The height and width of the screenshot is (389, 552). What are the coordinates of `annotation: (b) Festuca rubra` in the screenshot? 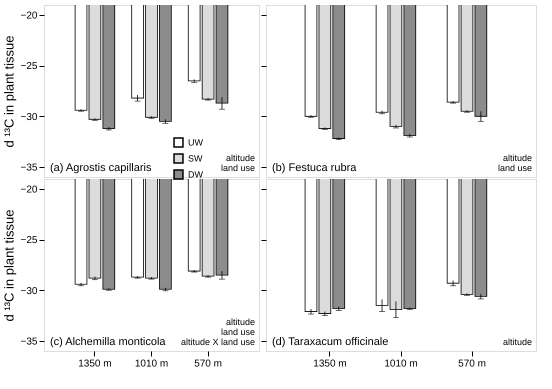 It's located at (315, 168).